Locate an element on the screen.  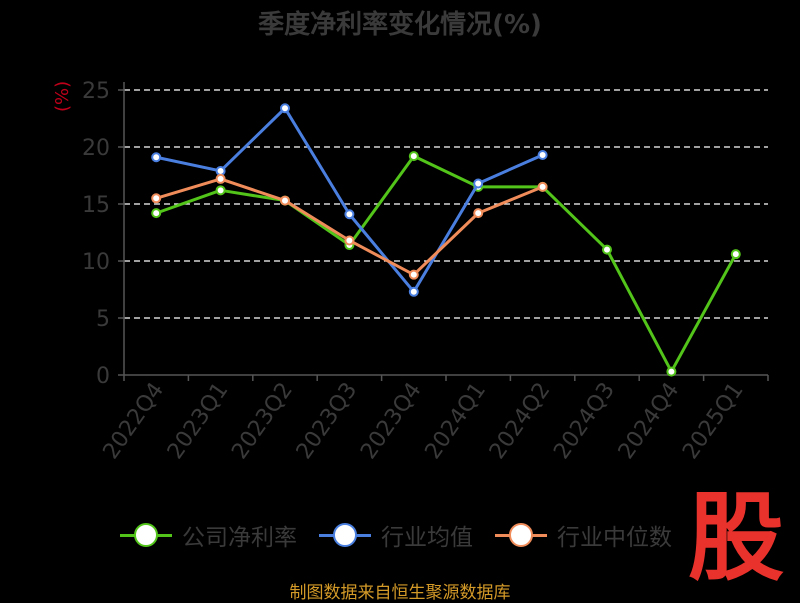
y-tick-label: 20 is located at coordinates (96, 148).